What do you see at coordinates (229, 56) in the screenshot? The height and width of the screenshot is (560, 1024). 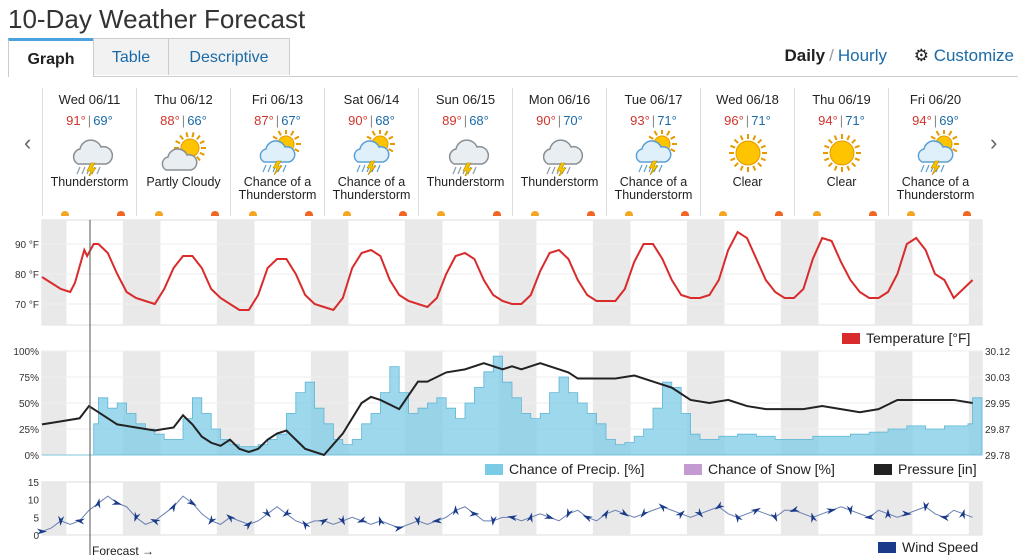 I see `tab-descriptive: Descriptive` at bounding box center [229, 56].